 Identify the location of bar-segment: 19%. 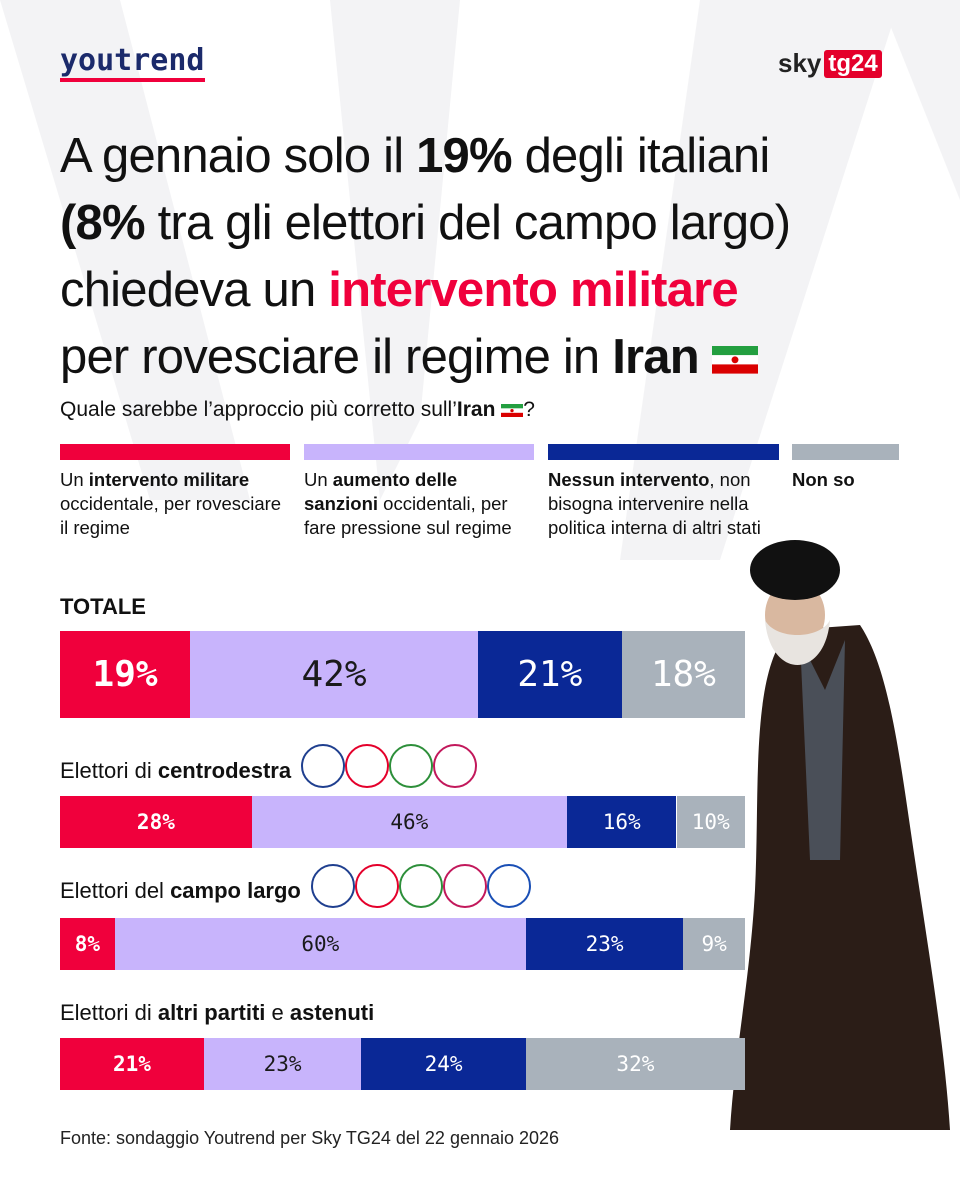
(125, 674).